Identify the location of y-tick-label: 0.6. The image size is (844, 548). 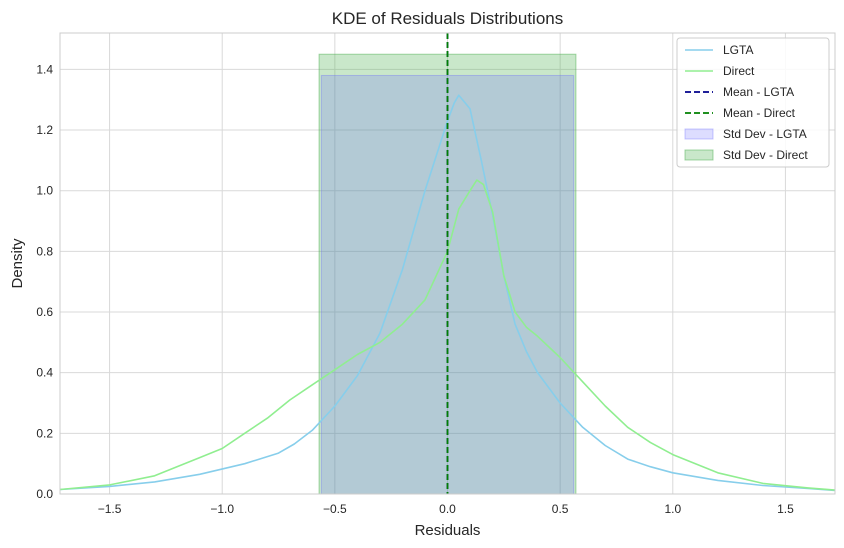
(44, 312).